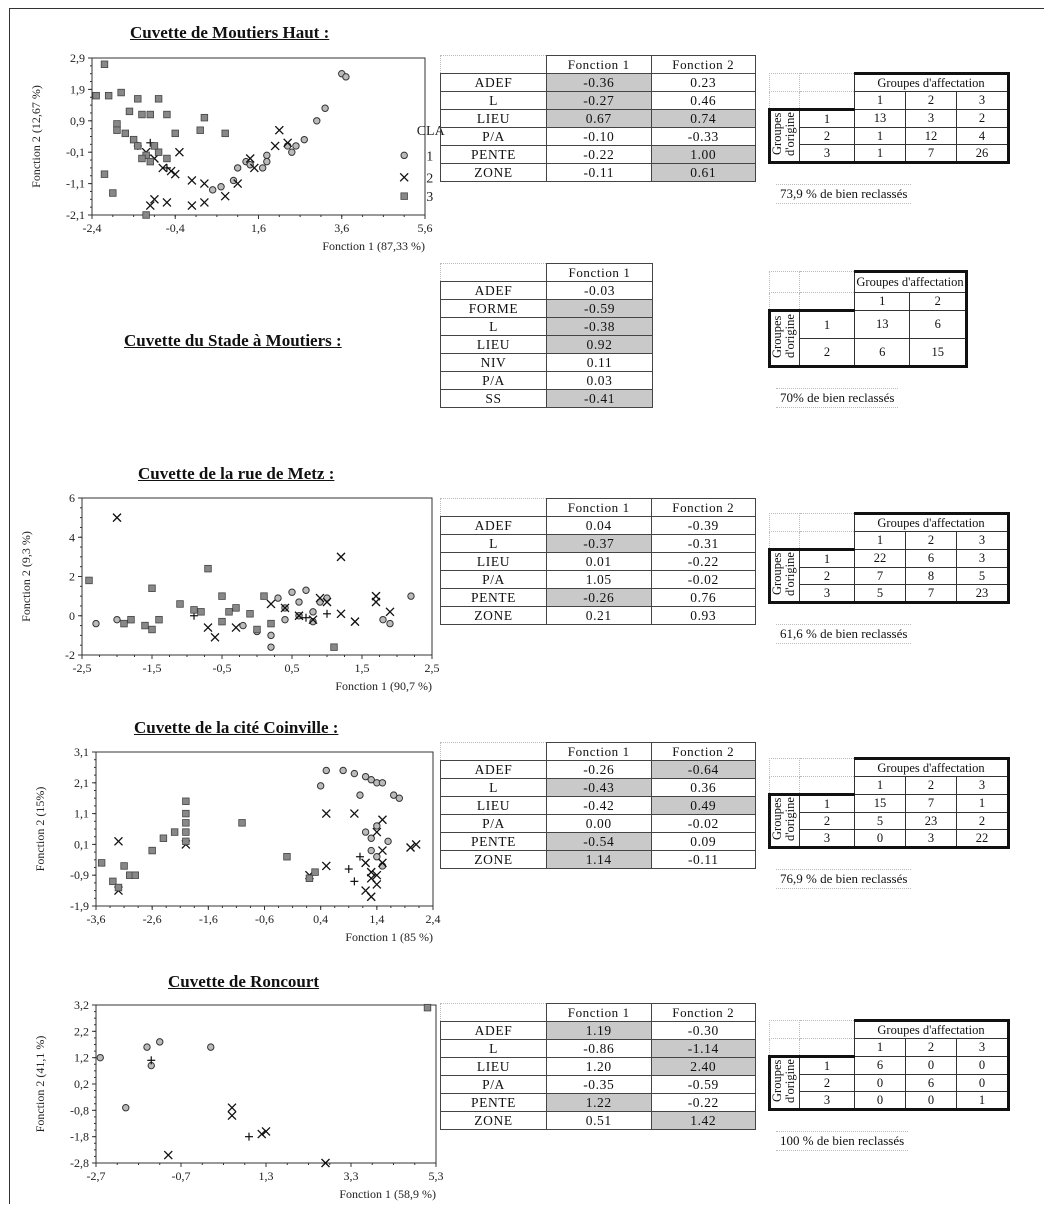 The width and height of the screenshot is (1049, 1209). What do you see at coordinates (703, 64) in the screenshot?
I see `coef-header: Fonction 2` at bounding box center [703, 64].